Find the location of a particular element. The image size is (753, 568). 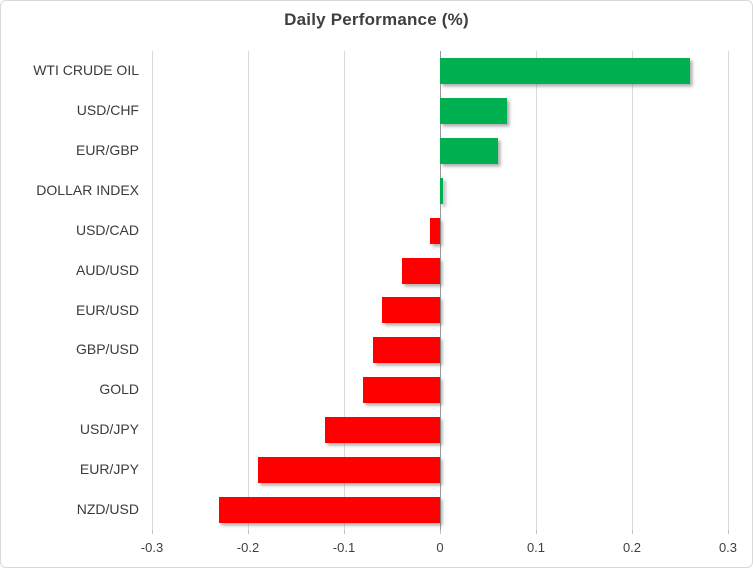

gridline-0.2 is located at coordinates (632, 290).